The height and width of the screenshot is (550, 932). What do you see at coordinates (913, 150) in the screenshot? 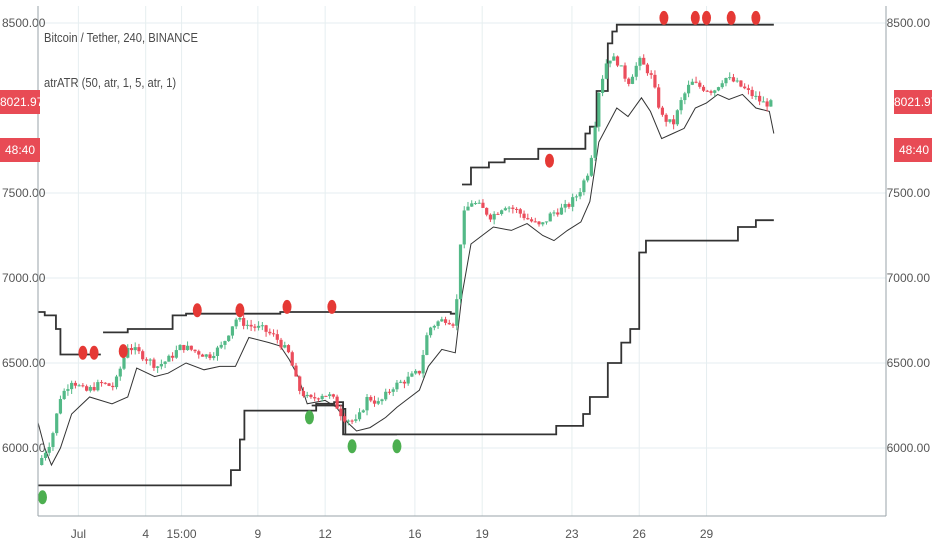
I see `countdown-tag-right: 48:40` at bounding box center [913, 150].